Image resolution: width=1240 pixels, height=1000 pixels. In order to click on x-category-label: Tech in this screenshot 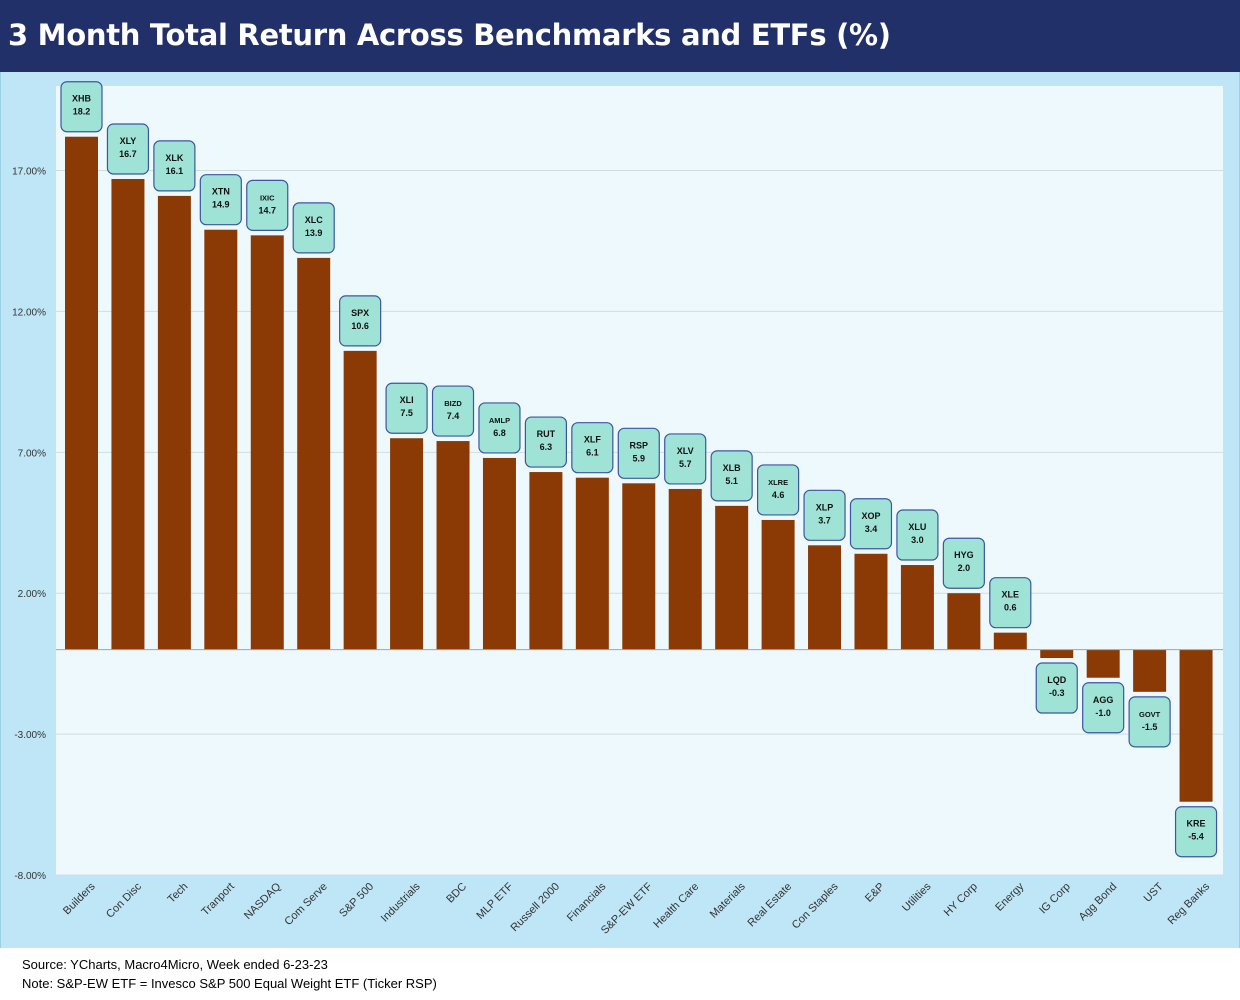, I will do `click(178, 893)`.